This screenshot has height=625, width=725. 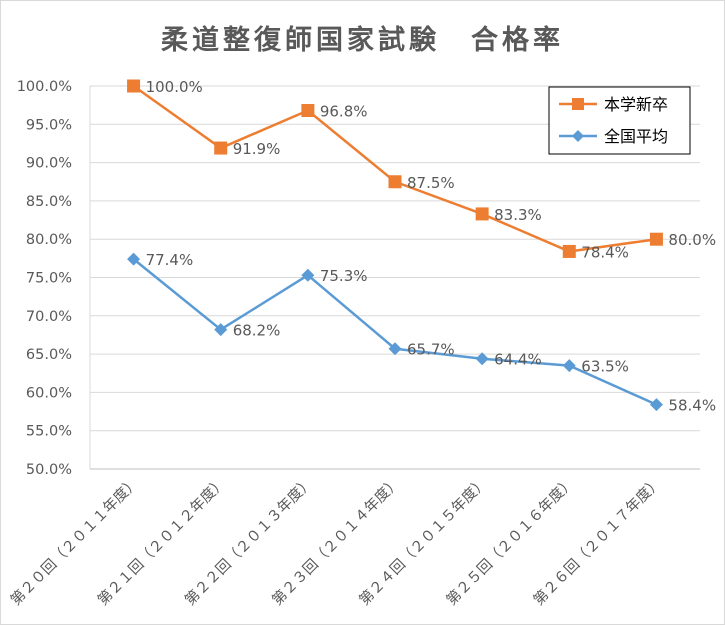 What do you see at coordinates (605, 367) in the screenshot?
I see `data-label: 63.5%` at bounding box center [605, 367].